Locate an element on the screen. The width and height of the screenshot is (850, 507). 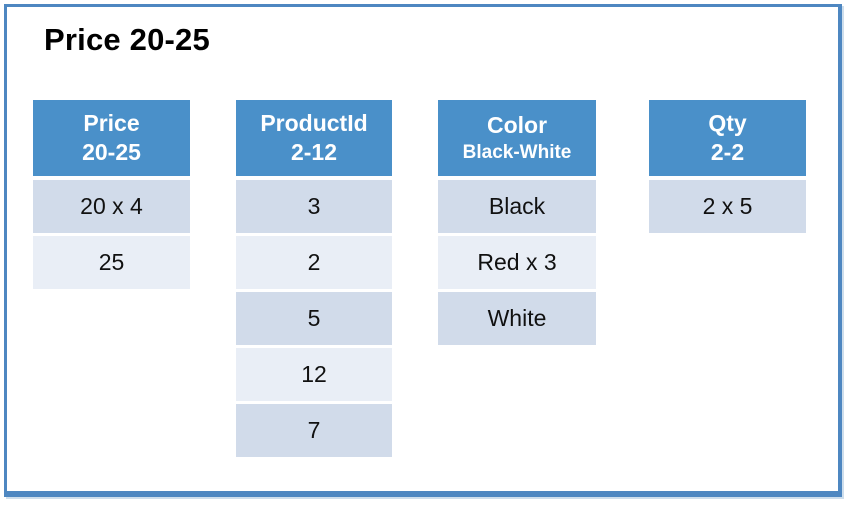
facet-cell: 12 is located at coordinates (314, 374).